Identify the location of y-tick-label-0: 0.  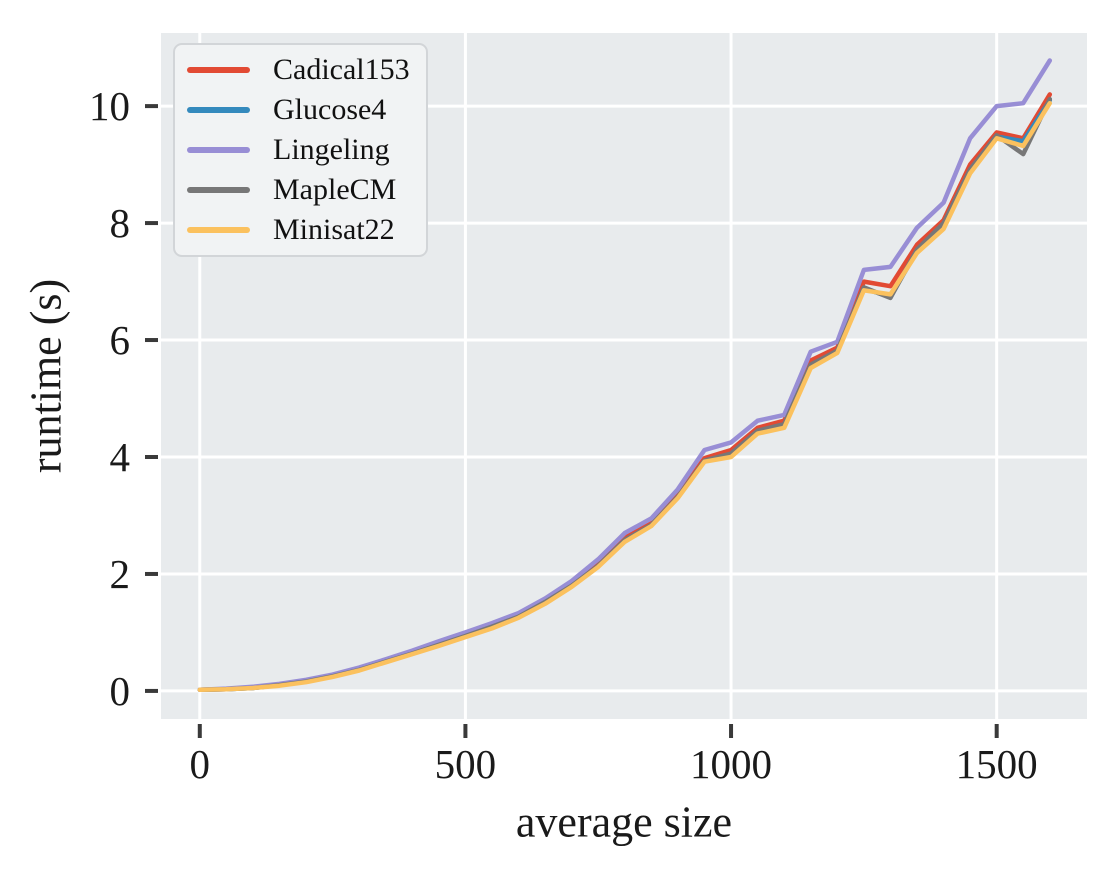
(120, 690).